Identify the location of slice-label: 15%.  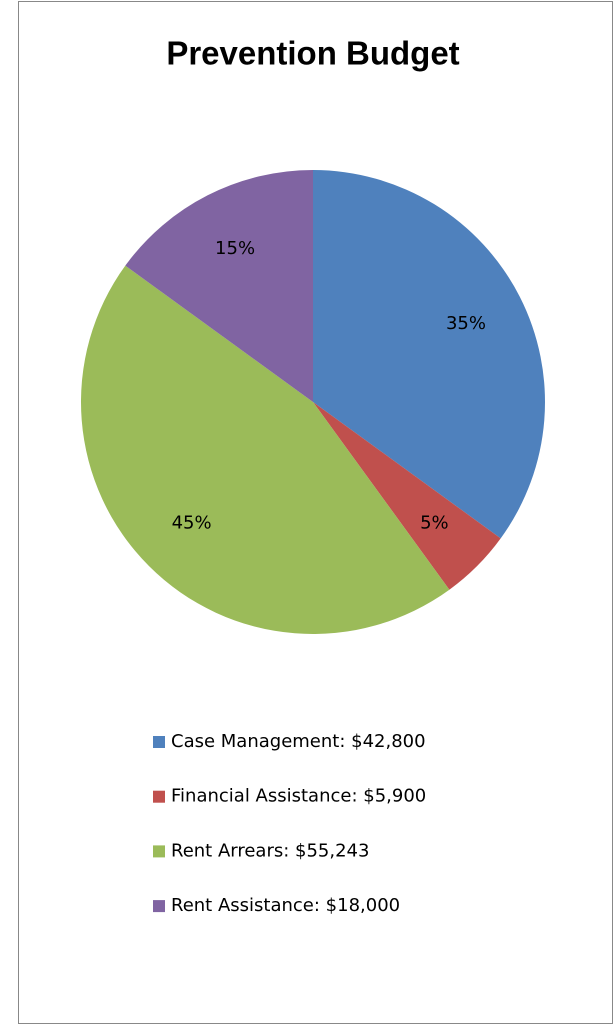
(235, 248).